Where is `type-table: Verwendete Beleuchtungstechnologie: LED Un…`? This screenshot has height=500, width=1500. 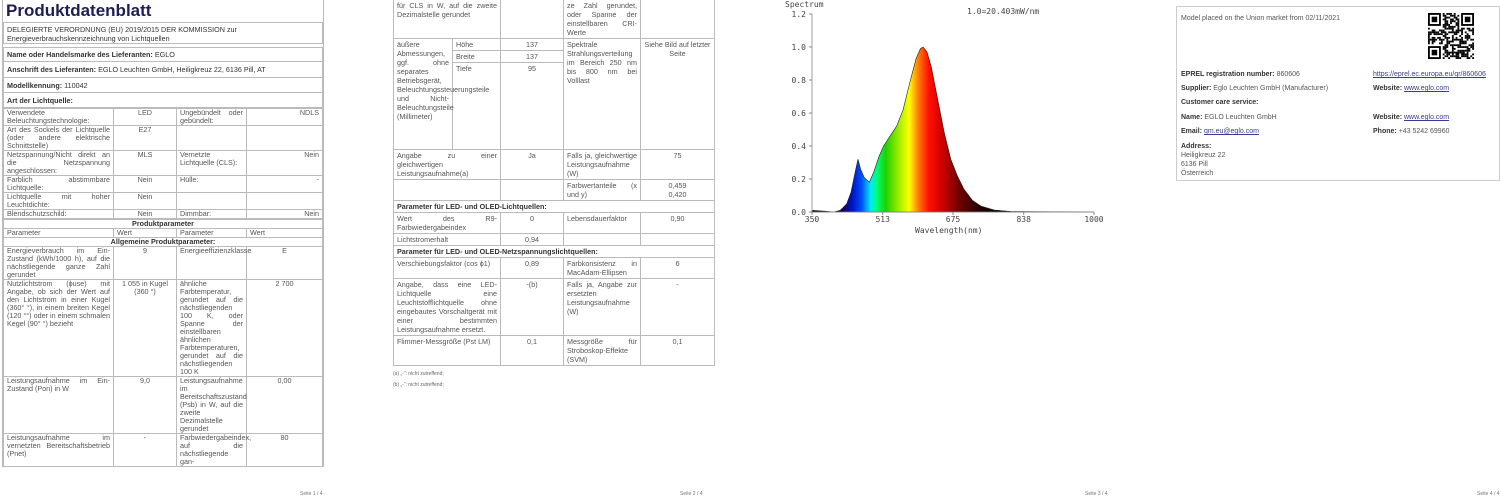 type-table: Verwendete Beleuchtungstechnologie: LED Un… is located at coordinates (163, 163).